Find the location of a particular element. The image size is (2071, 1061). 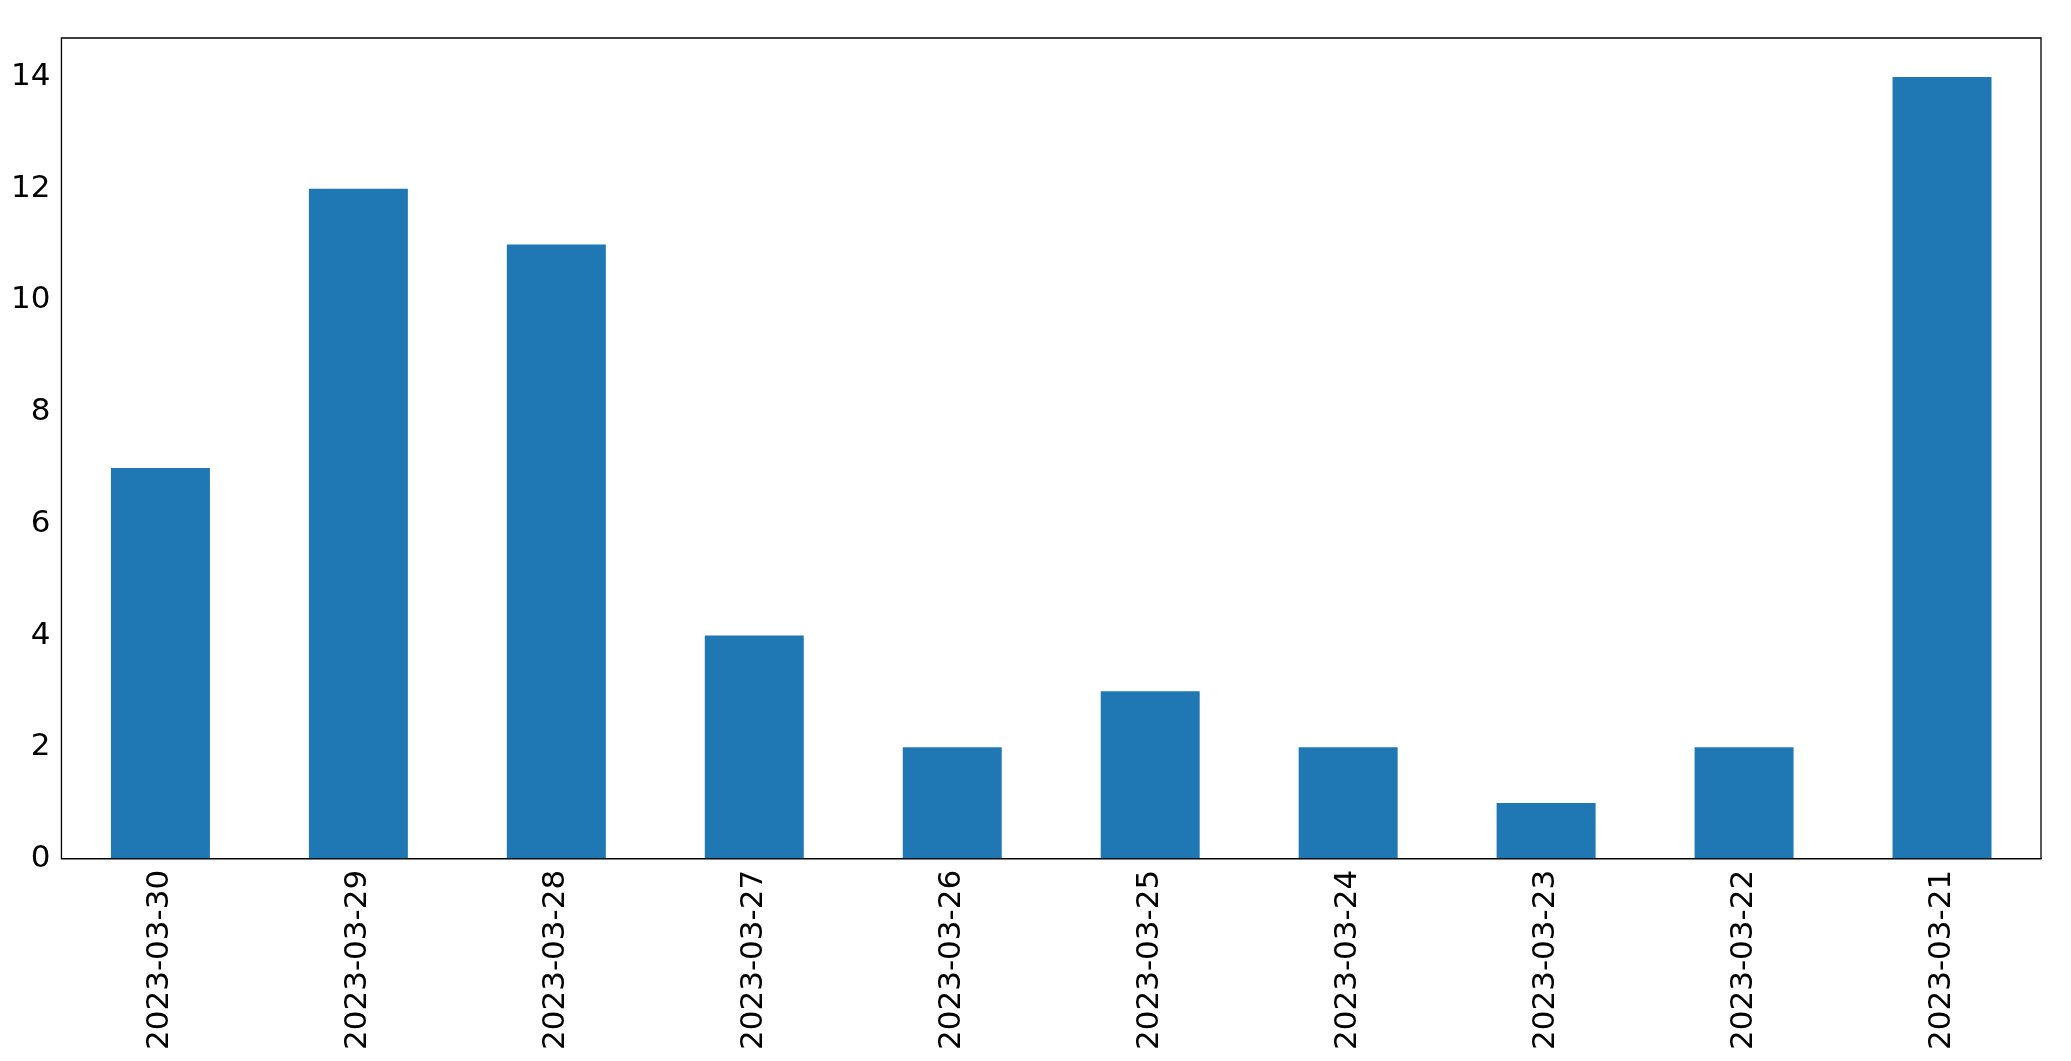

y-tick-label: 10 is located at coordinates (30, 297).